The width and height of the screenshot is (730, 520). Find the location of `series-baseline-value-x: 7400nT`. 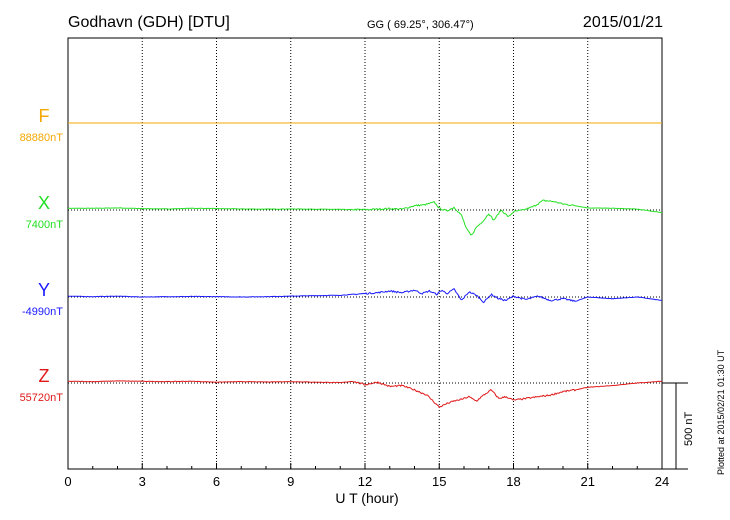

series-baseline-value-x: 7400nT is located at coordinates (45, 225).